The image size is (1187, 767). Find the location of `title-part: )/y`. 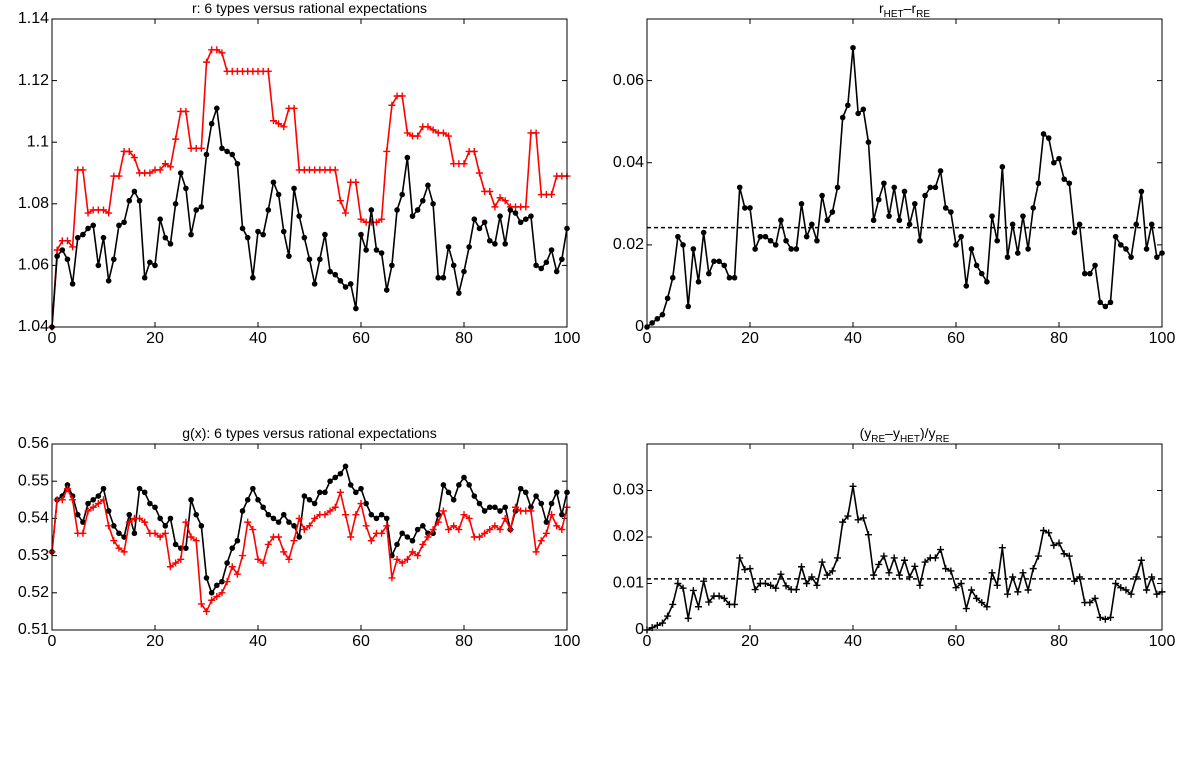

title-part: )/y is located at coordinates (928, 433).